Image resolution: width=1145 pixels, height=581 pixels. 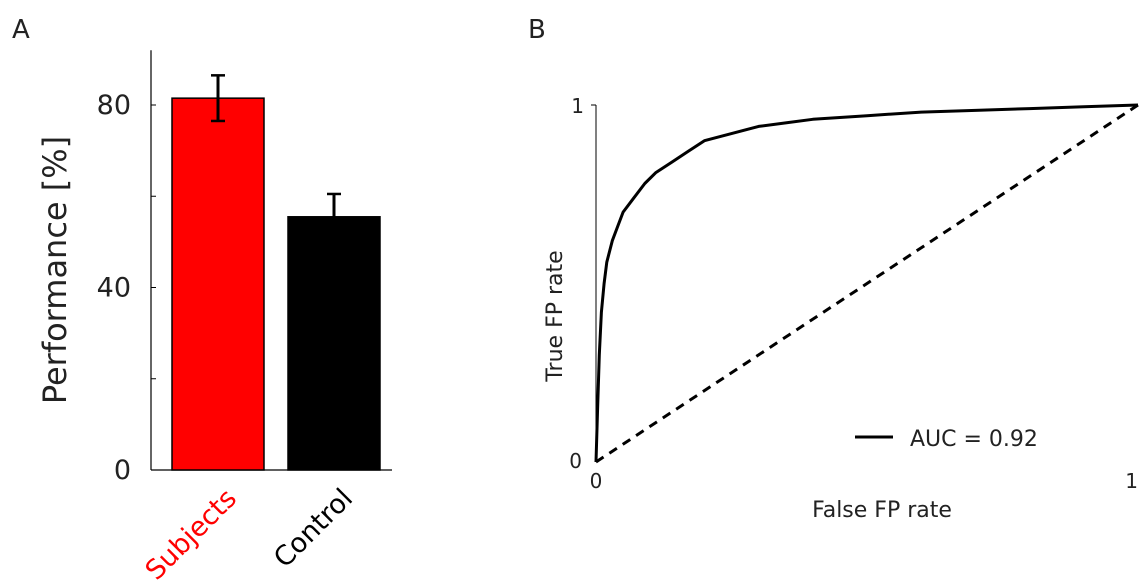 What do you see at coordinates (191, 532) in the screenshot?
I see `x-tick-label: Subjects` at bounding box center [191, 532].